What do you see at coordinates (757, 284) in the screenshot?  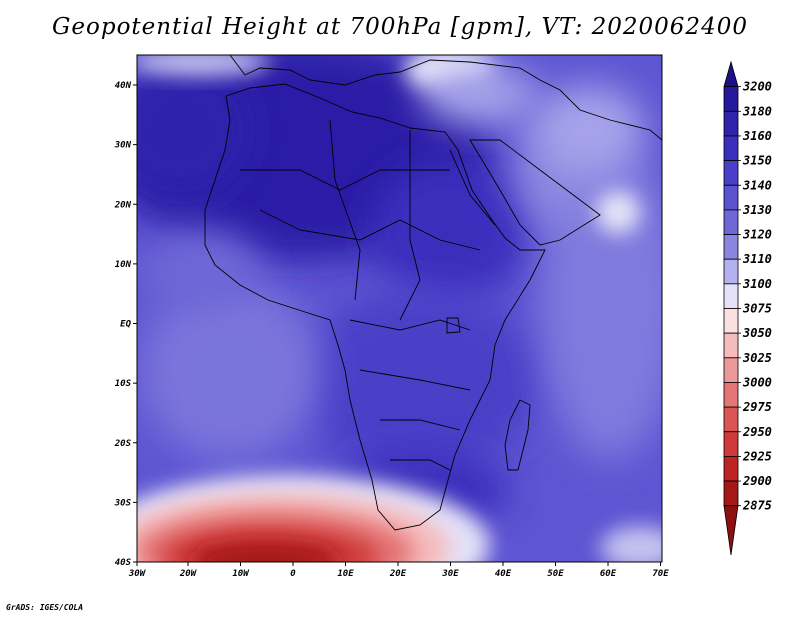 I see `colorbar-label: 3100` at bounding box center [757, 284].